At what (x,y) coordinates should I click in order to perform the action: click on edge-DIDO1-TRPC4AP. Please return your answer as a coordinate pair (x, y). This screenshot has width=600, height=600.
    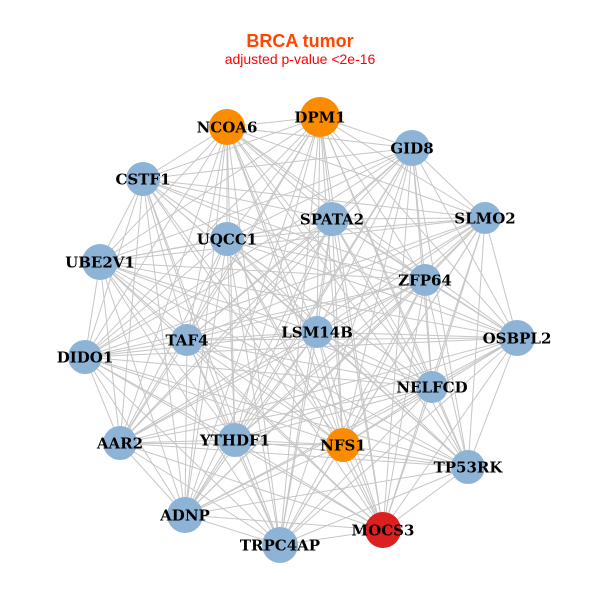
    Looking at the image, I should click on (182, 451).